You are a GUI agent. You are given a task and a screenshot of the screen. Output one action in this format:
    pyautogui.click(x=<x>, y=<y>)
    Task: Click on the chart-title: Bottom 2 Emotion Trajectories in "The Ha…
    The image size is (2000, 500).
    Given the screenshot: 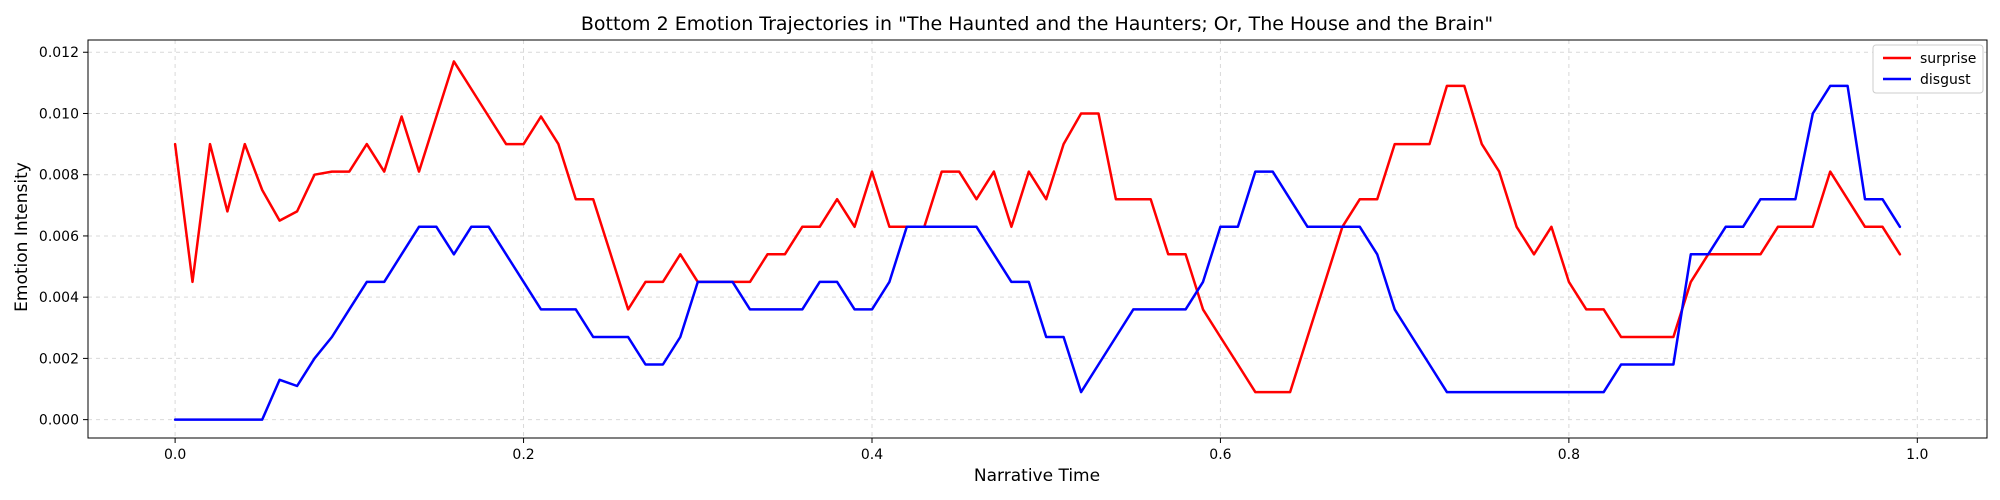 What is the action you would take?
    pyautogui.click(x=1037, y=24)
    